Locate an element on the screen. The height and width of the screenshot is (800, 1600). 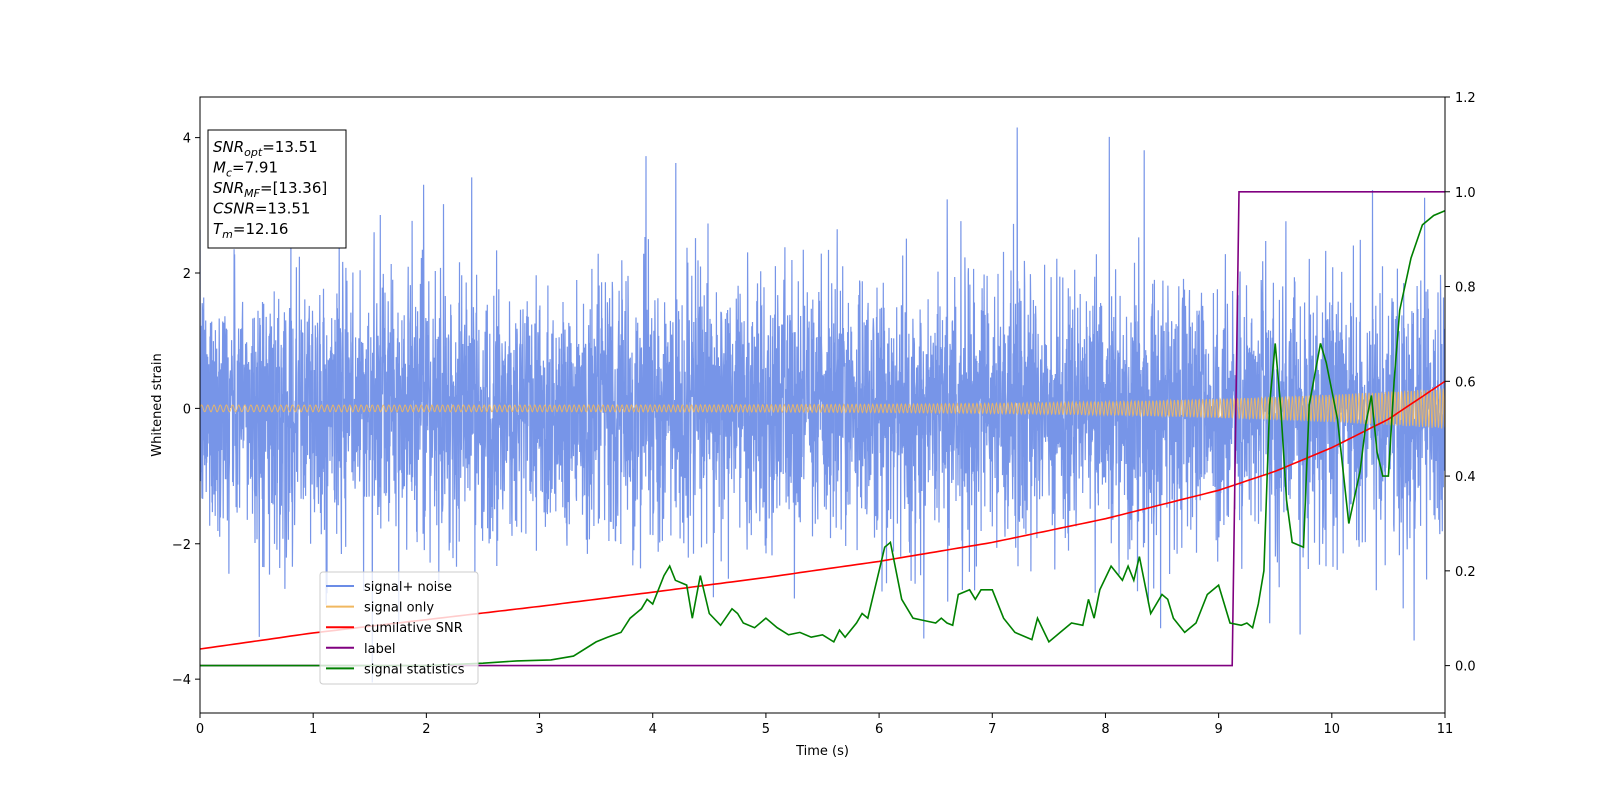
legend-entry: signal statistics is located at coordinates (414, 669).